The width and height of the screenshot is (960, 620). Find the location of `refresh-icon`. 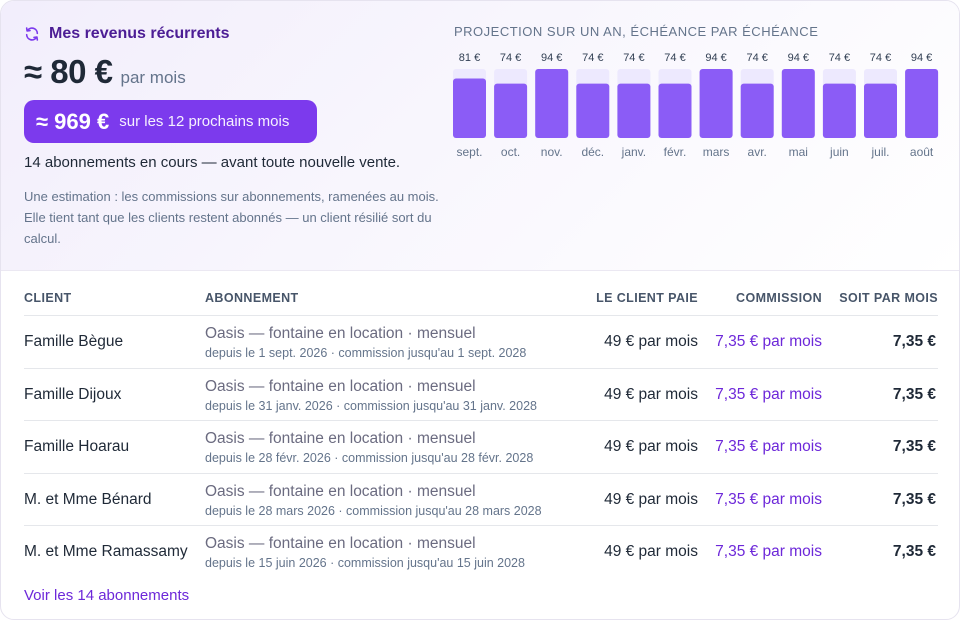

refresh-icon is located at coordinates (32, 34).